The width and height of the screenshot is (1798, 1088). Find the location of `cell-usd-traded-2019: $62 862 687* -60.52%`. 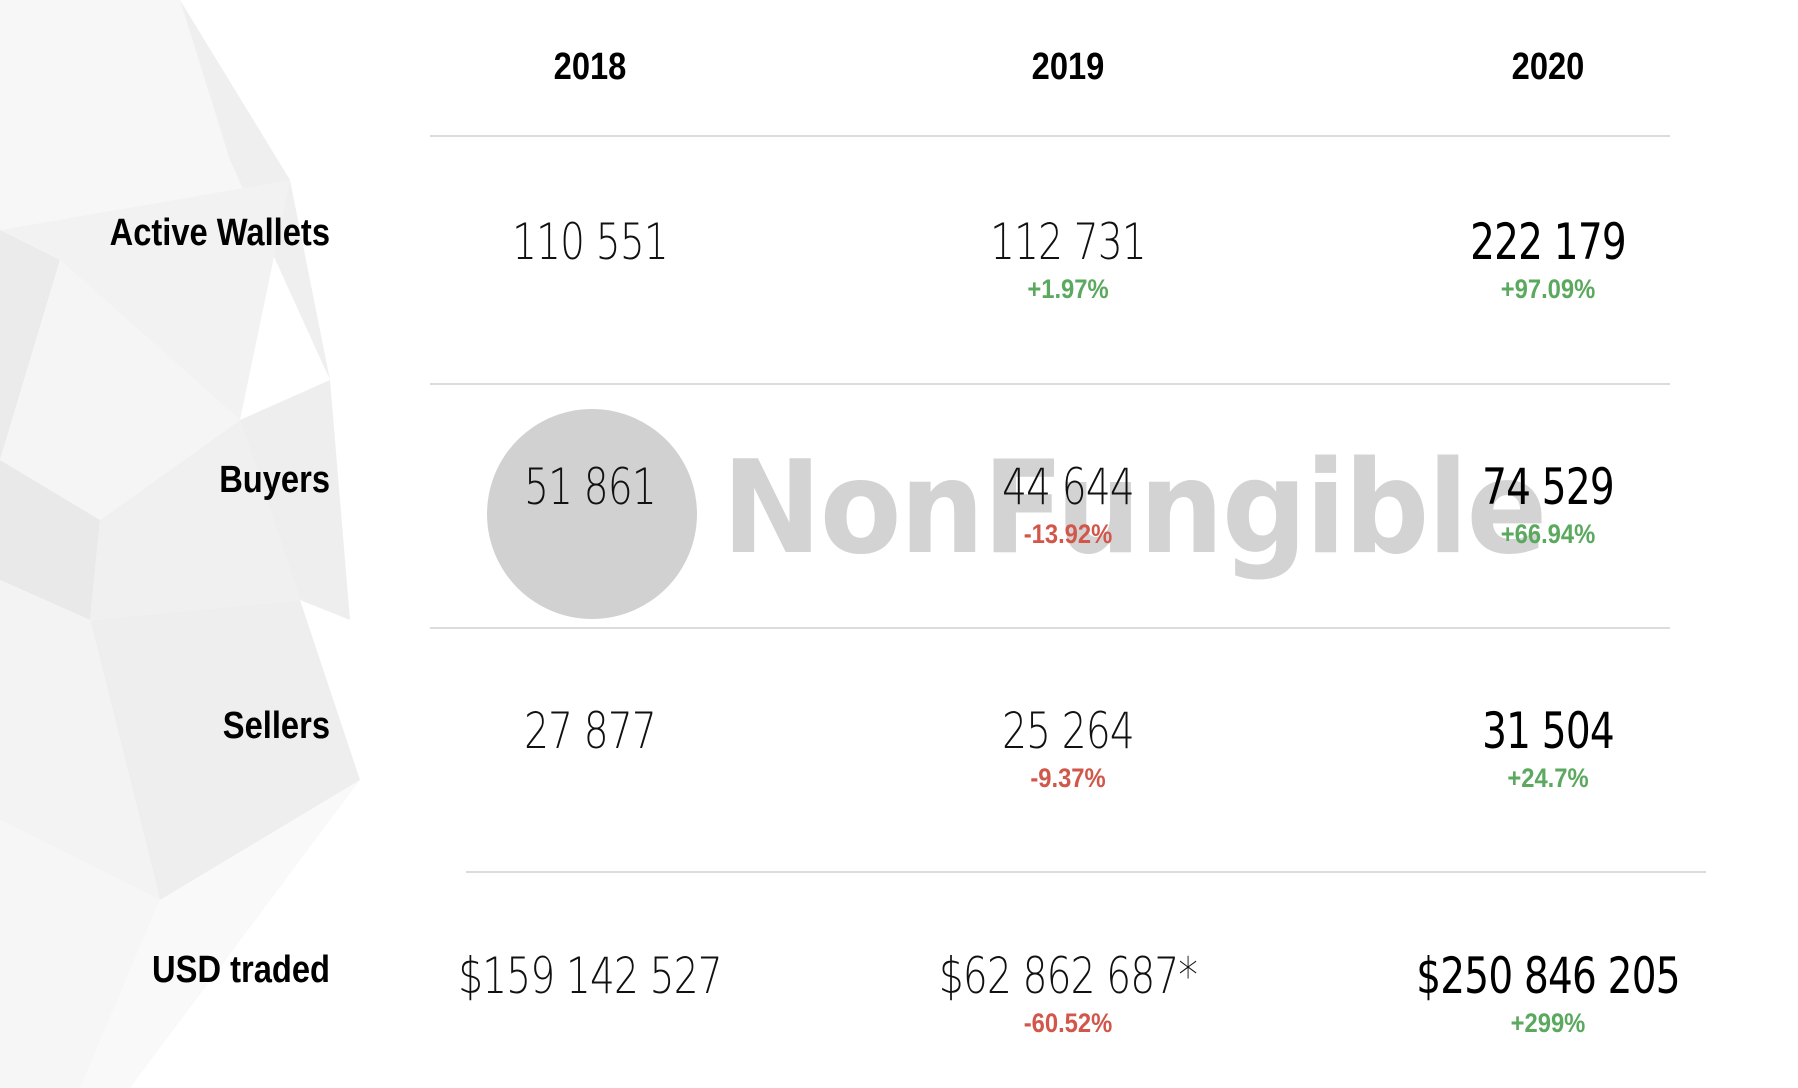

cell-usd-traded-2019: $62 862 687* -60.52% is located at coordinates (1068, 993).